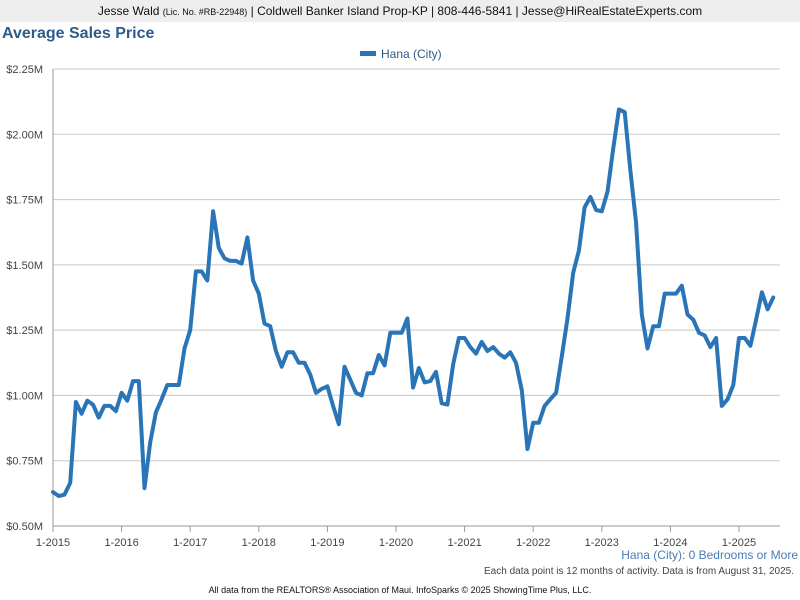 This screenshot has height=600, width=800. Describe the element at coordinates (24, 70) in the screenshot. I see `y-tick-label: $2.25M` at that location.